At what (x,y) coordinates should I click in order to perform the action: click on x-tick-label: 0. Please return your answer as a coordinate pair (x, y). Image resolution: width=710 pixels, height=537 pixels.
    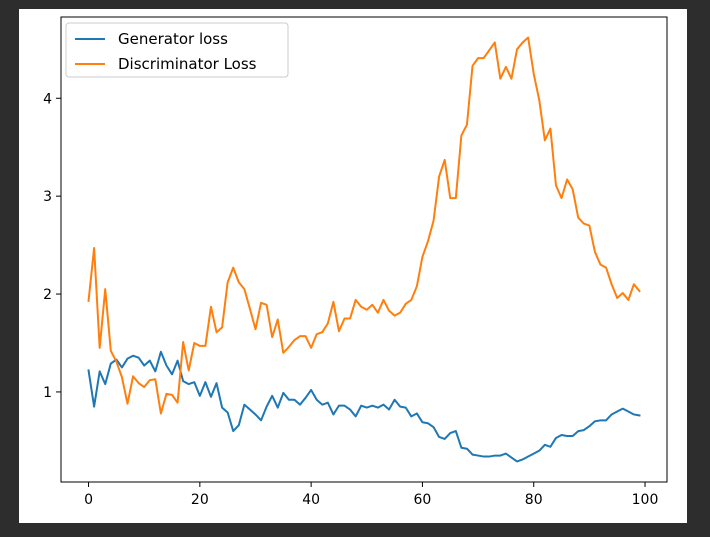
    Looking at the image, I should click on (88, 500).